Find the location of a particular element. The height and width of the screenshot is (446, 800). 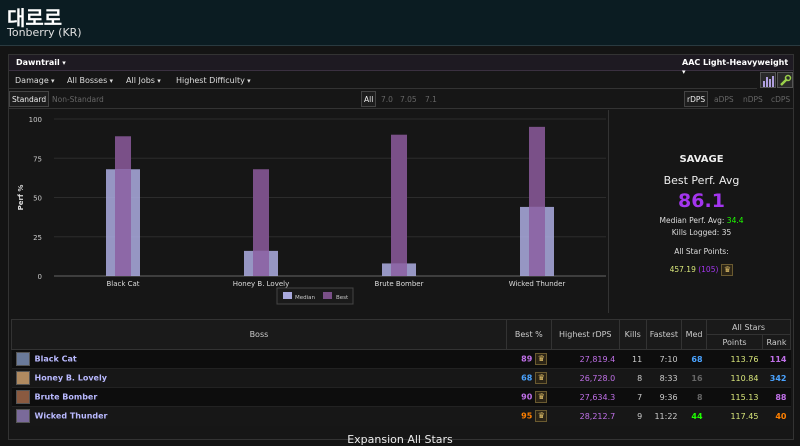

median-perf-value: 34.4 is located at coordinates (735, 220).